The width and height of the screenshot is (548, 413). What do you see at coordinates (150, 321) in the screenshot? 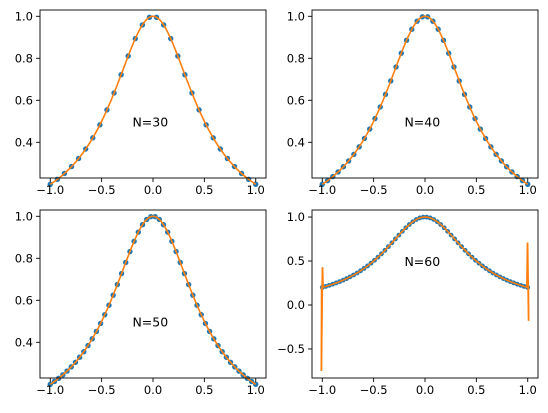
I see `annotation-label: N=50` at bounding box center [150, 321].